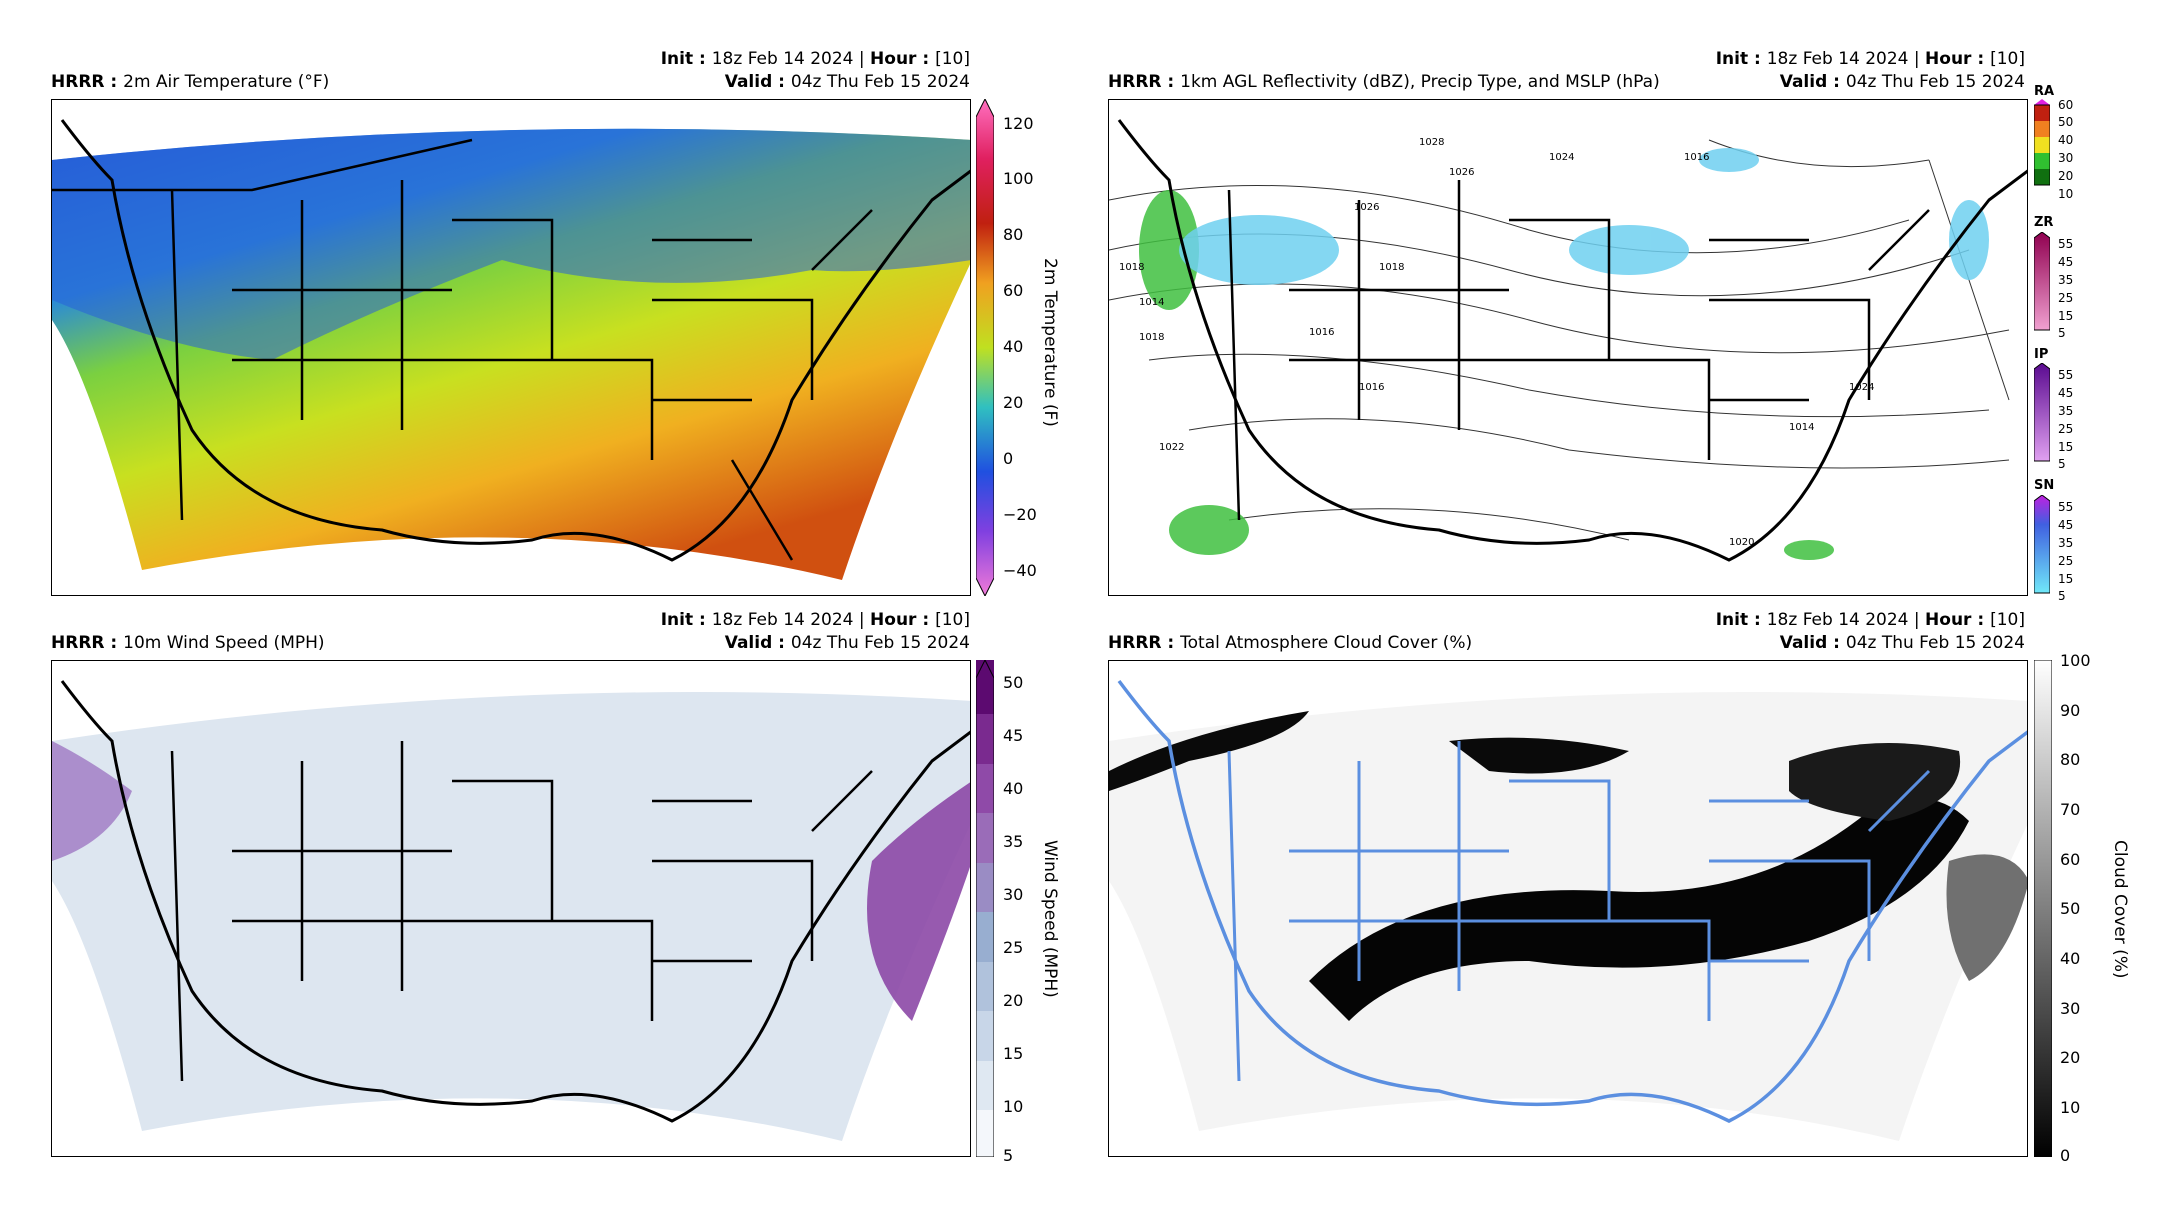 This screenshot has height=1211, width=2163. What do you see at coordinates (1008, 458) in the screenshot?
I see `tick: 0` at bounding box center [1008, 458].